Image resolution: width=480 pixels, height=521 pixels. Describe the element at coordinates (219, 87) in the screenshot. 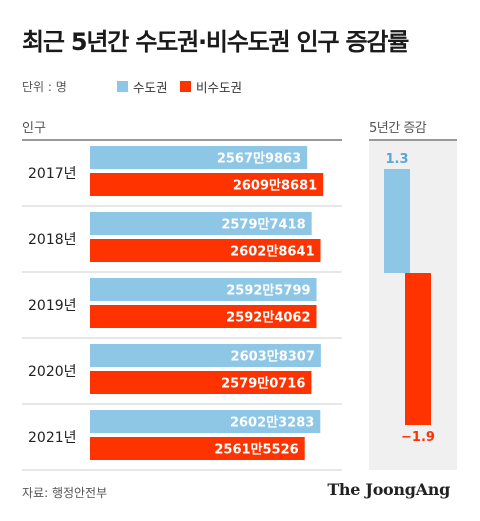

I see `legend-label-non-metro: 비수도권` at that location.